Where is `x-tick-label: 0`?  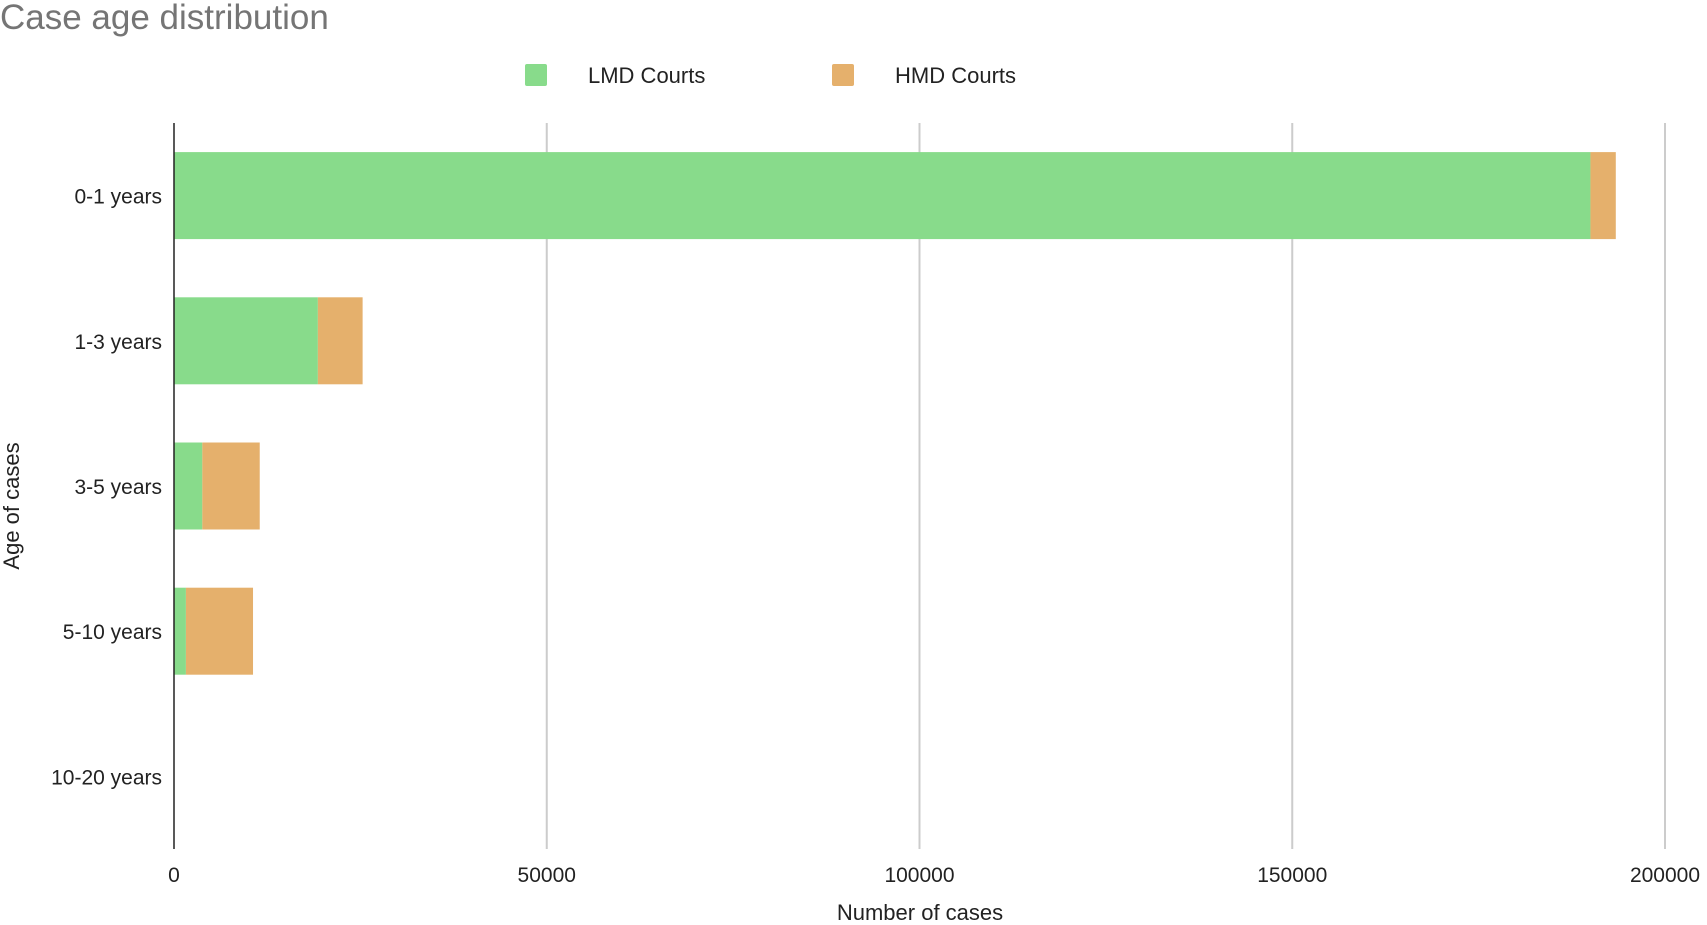 x-tick-label: 0 is located at coordinates (174, 875).